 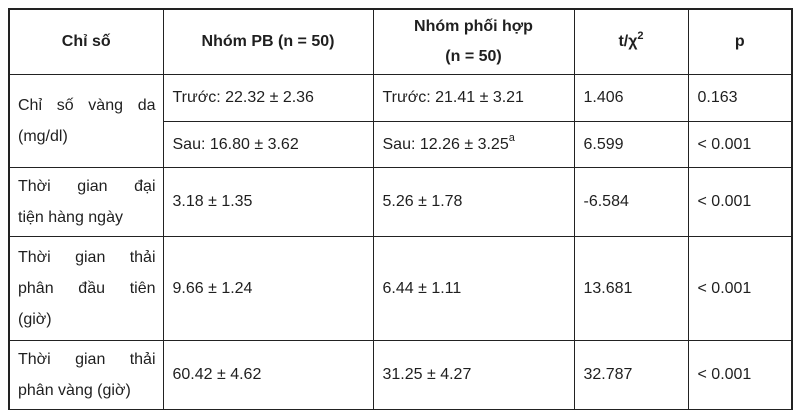 What do you see at coordinates (268, 288) in the screenshot?
I see `cell-first-stool-pb: 9.66 ± 1.24` at bounding box center [268, 288].